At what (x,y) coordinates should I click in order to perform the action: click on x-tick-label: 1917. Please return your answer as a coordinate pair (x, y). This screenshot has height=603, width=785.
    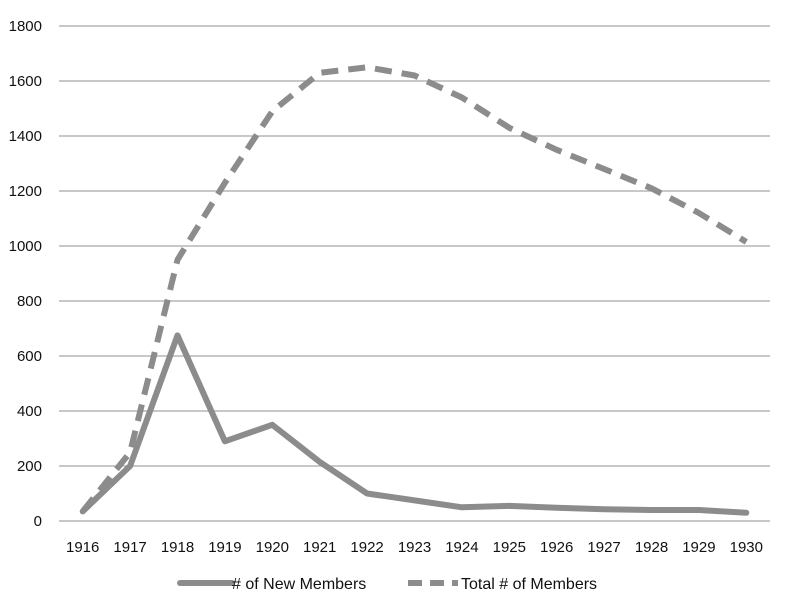
    Looking at the image, I should click on (129, 547).